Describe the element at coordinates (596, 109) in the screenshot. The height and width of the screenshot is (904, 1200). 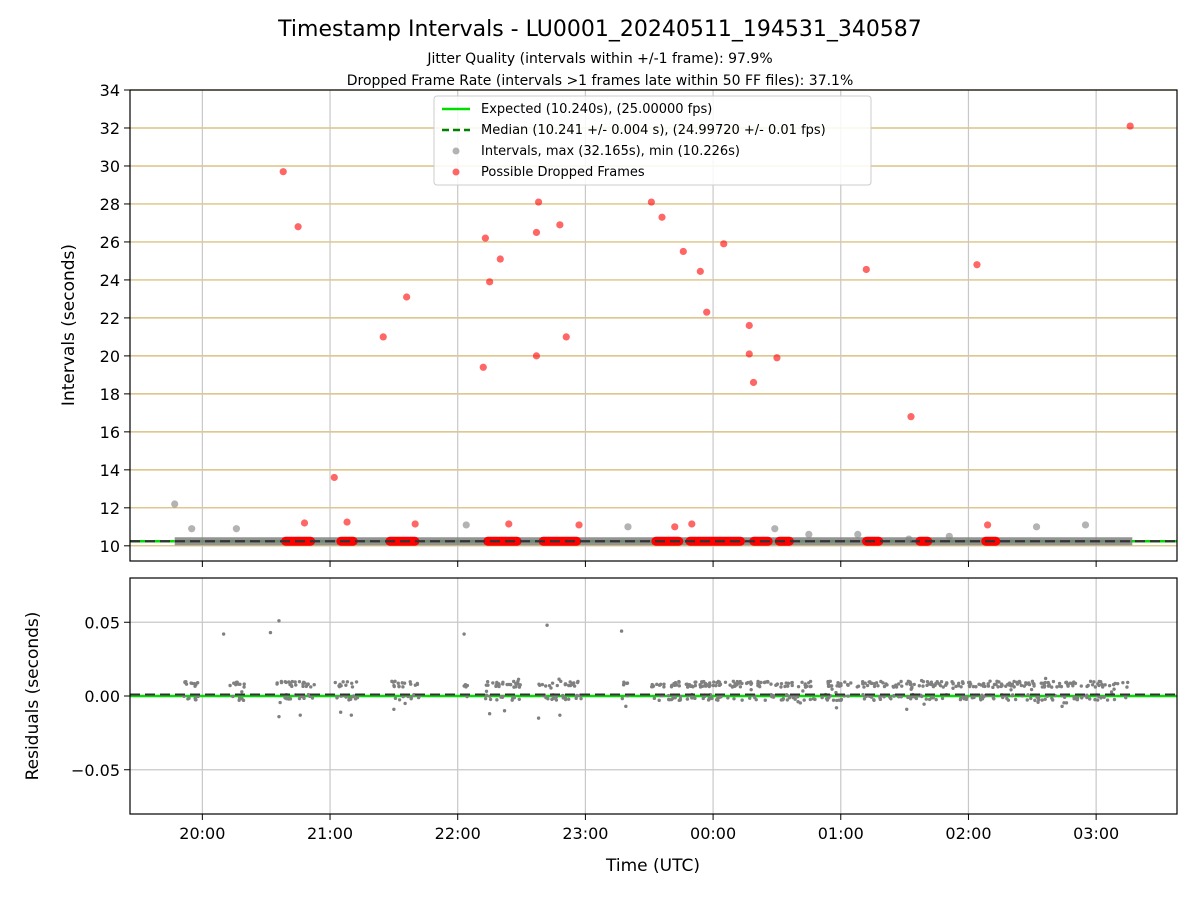
I see `legend-expected-label: Expected (10.240s), (25.00000 fps)` at that location.